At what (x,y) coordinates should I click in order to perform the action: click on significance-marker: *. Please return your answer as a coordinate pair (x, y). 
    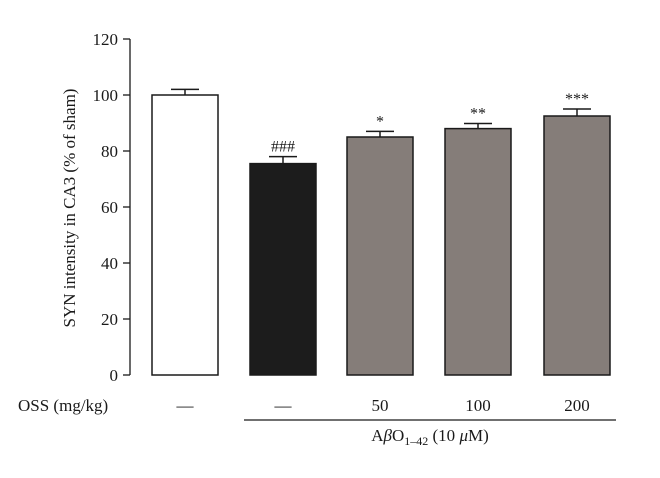
    Looking at the image, I should click on (380, 121).